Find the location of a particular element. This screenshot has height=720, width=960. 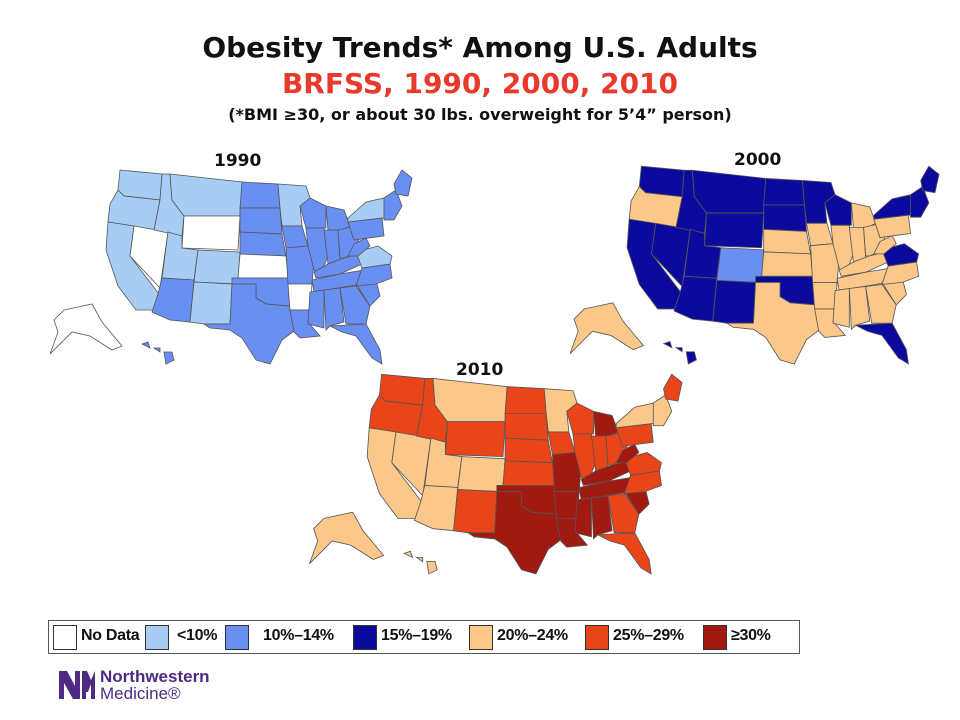

year-label-2010: 2010 is located at coordinates (480, 370).